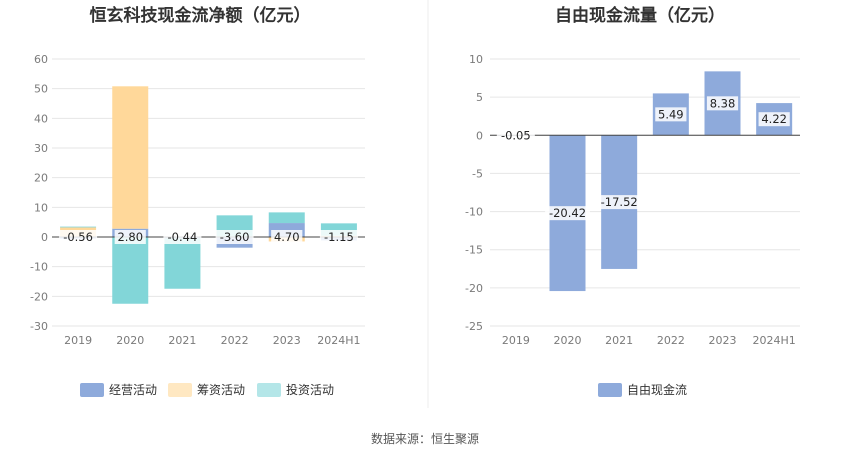 Image resolution: width=850 pixels, height=459 pixels. I want to click on y-tick-label: 30, so click(41, 148).